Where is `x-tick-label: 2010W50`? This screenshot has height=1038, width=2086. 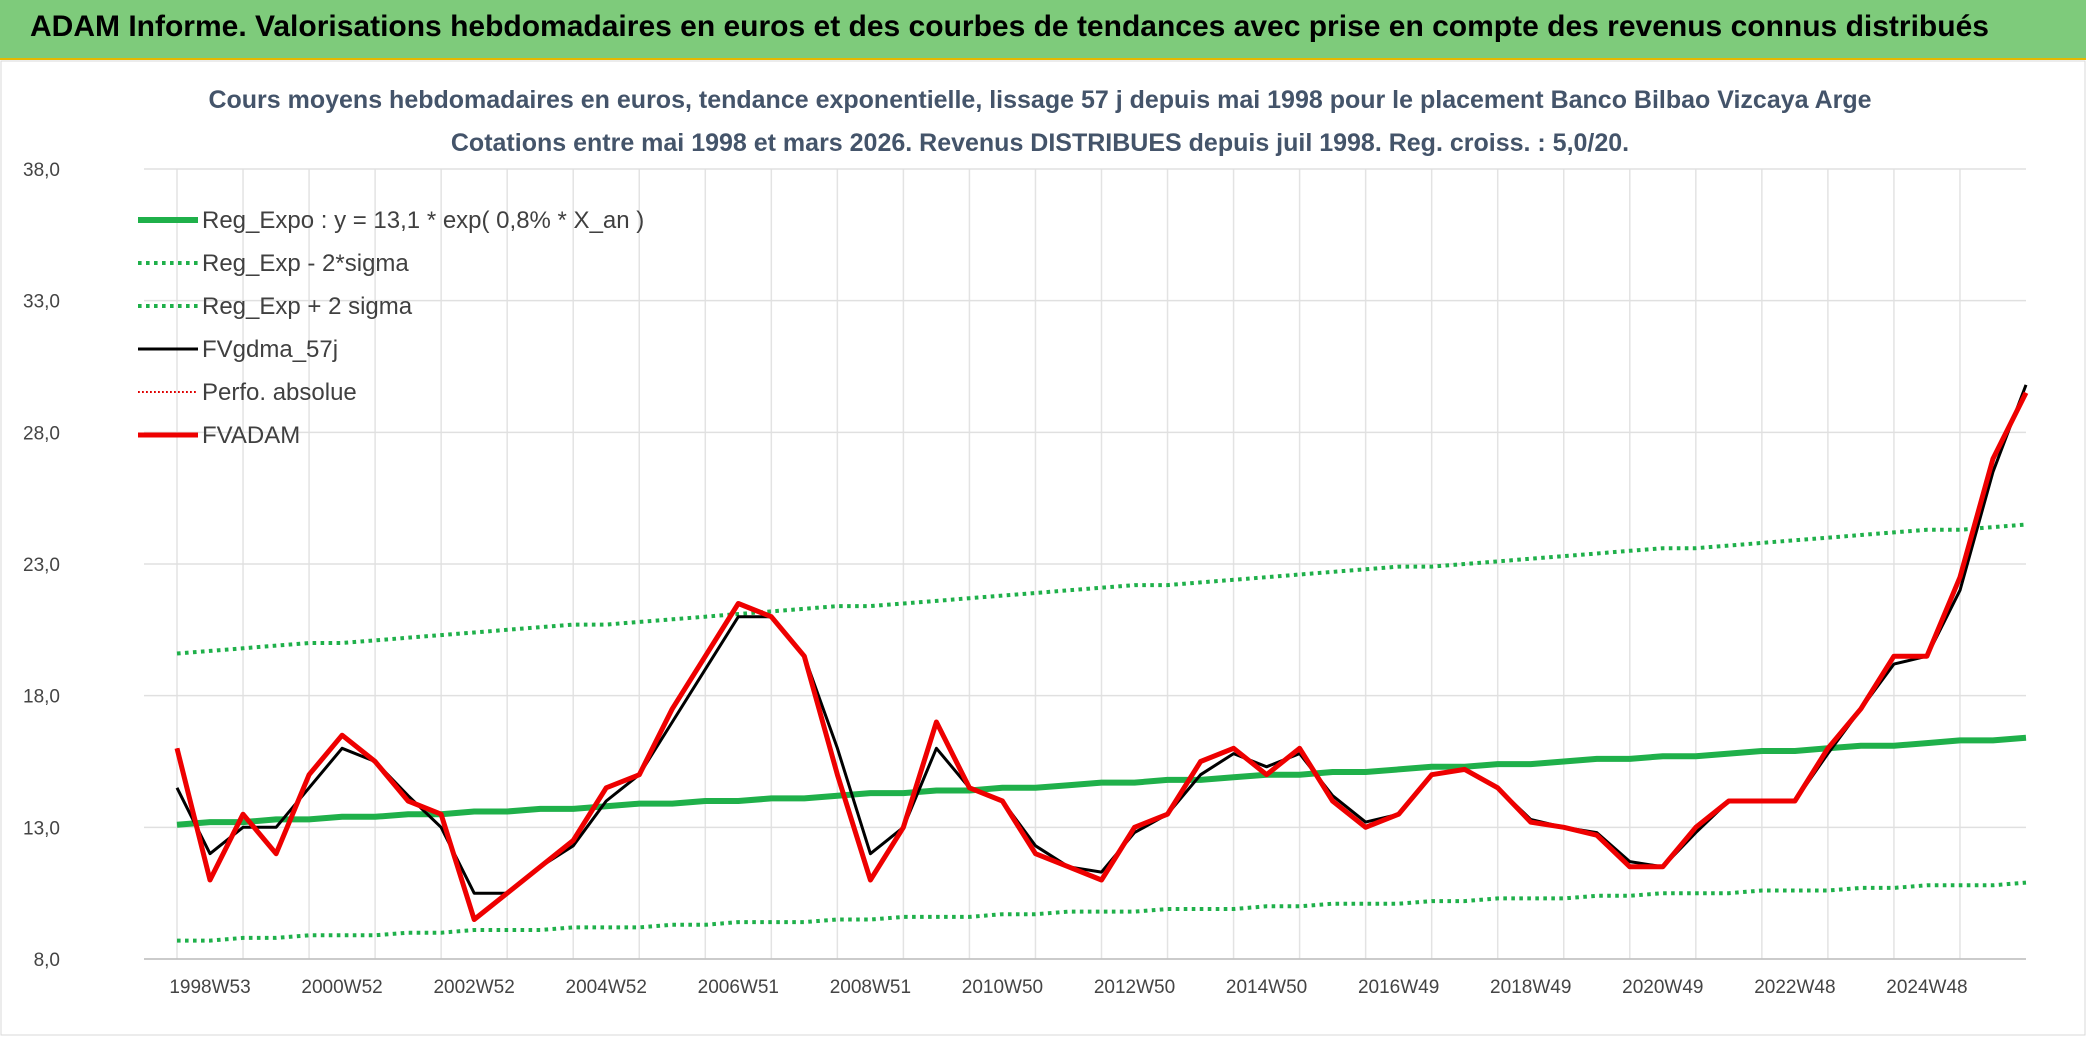
x-tick-label: 2010W50 is located at coordinates (1002, 987).